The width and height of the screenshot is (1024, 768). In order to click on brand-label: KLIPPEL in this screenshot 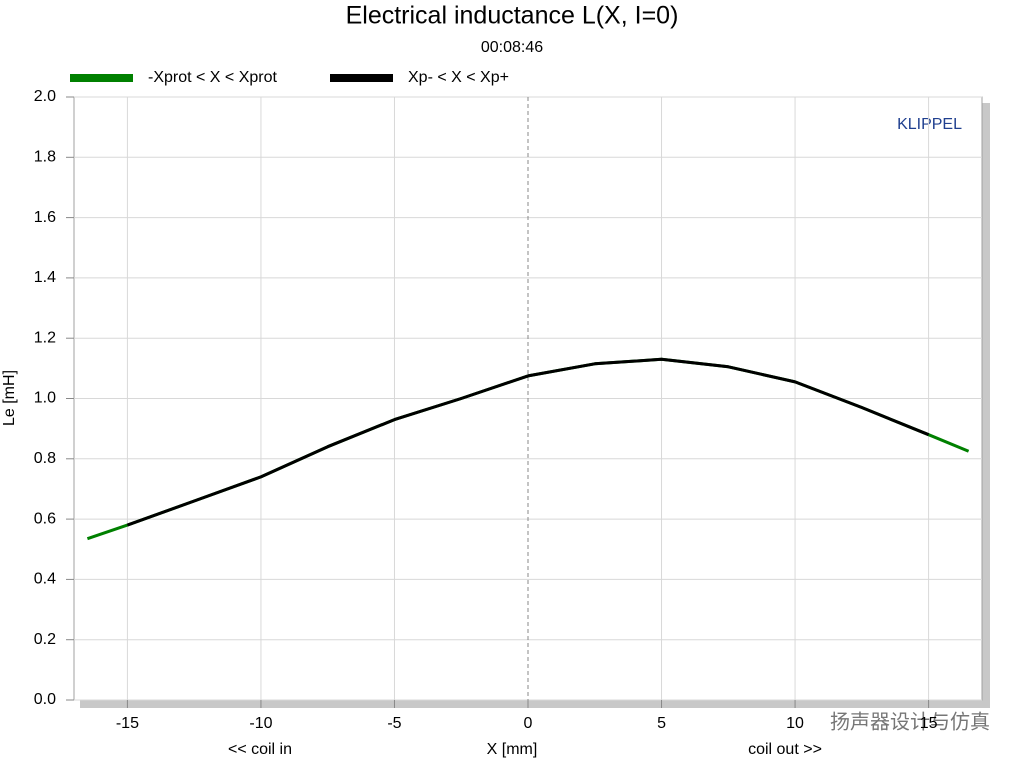, I will do `click(929, 124)`.